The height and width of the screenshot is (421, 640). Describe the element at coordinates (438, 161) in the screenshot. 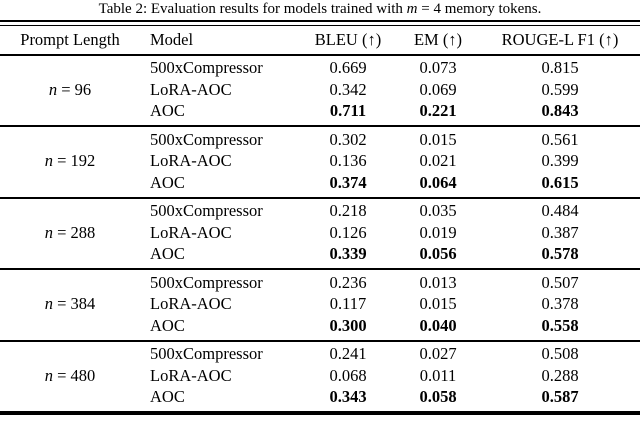

I see `em-value-cell: 0.021` at that location.